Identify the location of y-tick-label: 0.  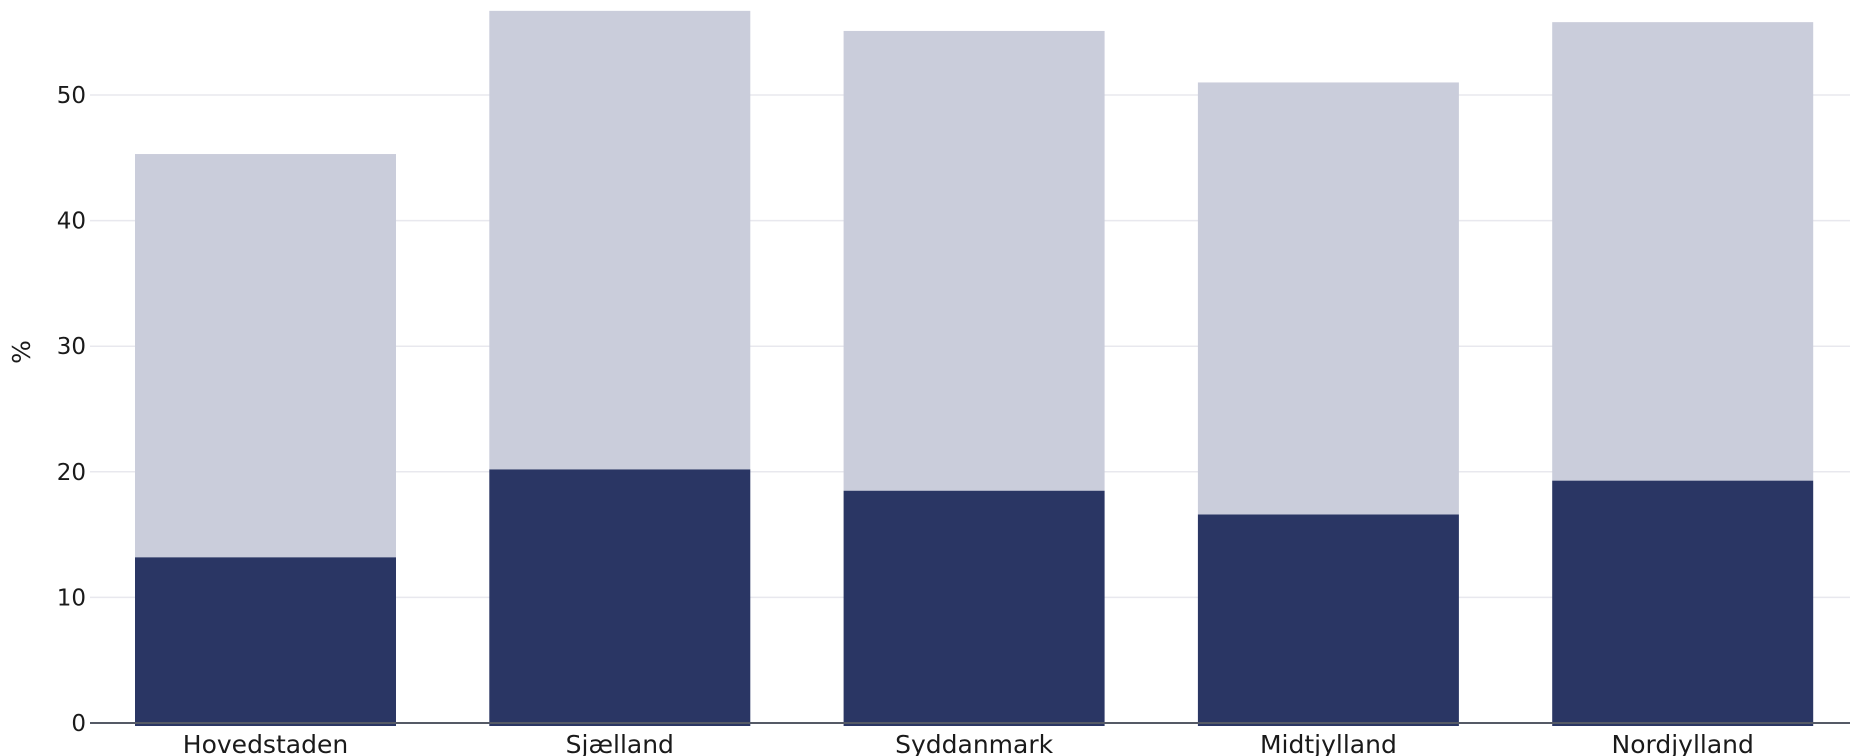
(78, 724).